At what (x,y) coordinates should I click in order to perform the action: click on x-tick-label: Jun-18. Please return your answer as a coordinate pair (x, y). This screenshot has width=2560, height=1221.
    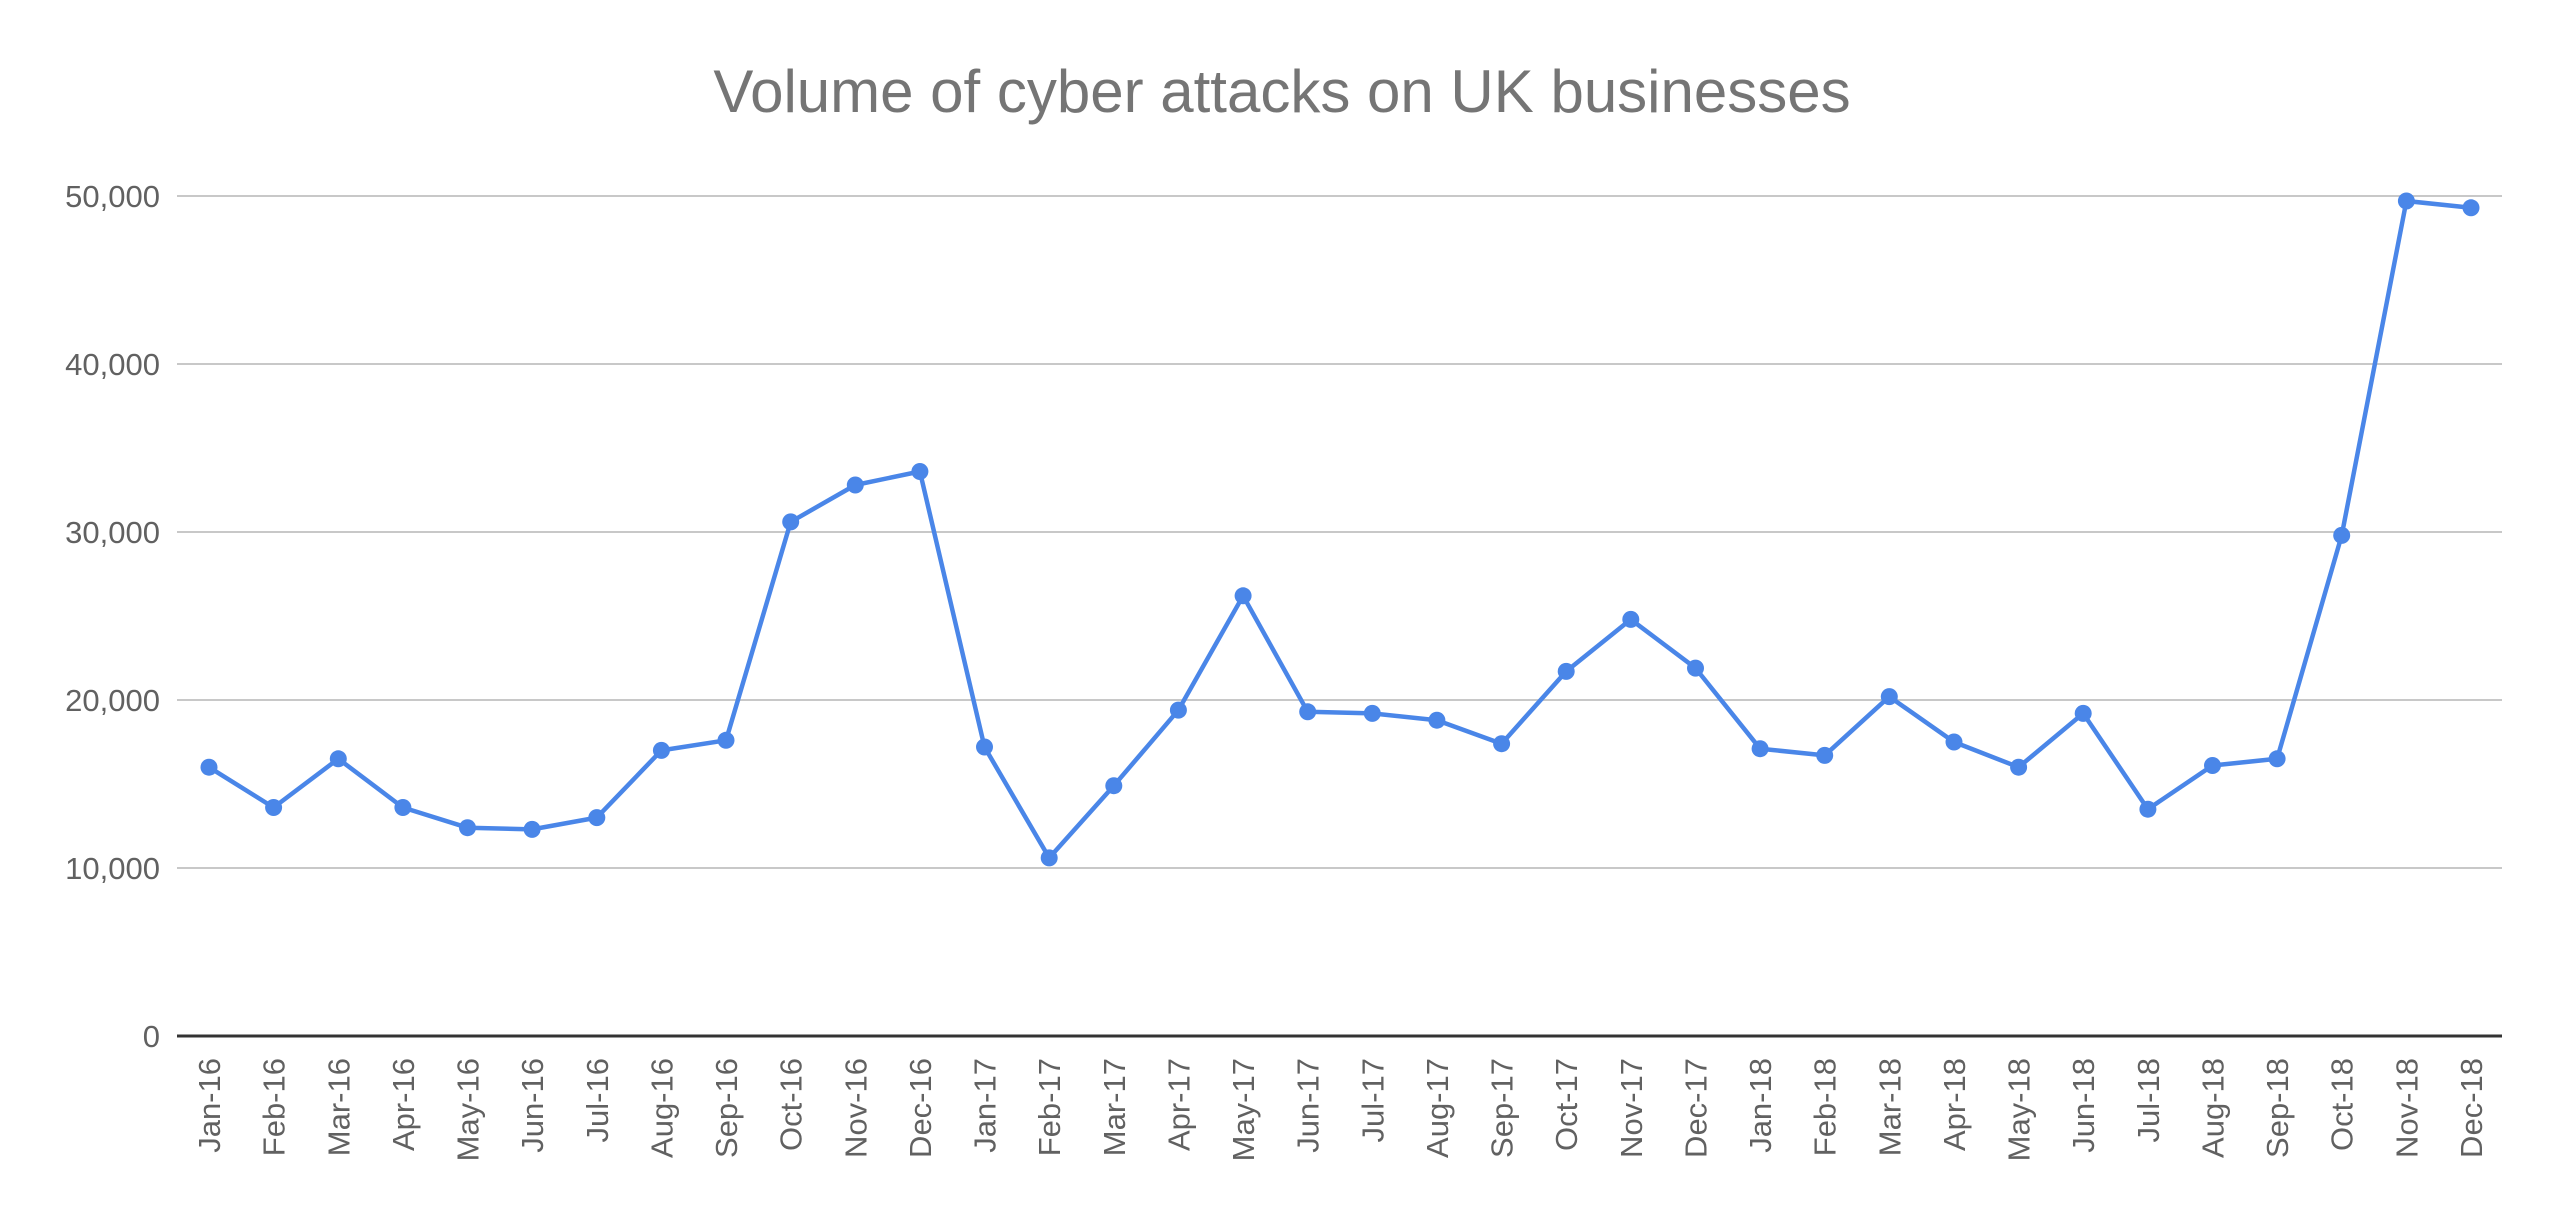
    Looking at the image, I should click on (2083, 1105).